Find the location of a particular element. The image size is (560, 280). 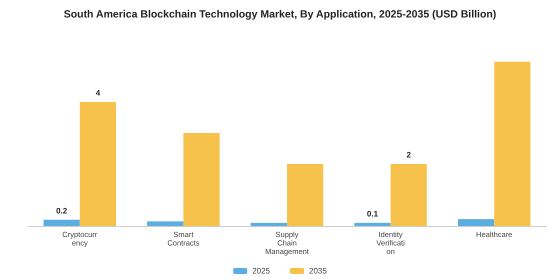

data-label: 0.2 is located at coordinates (62, 211).